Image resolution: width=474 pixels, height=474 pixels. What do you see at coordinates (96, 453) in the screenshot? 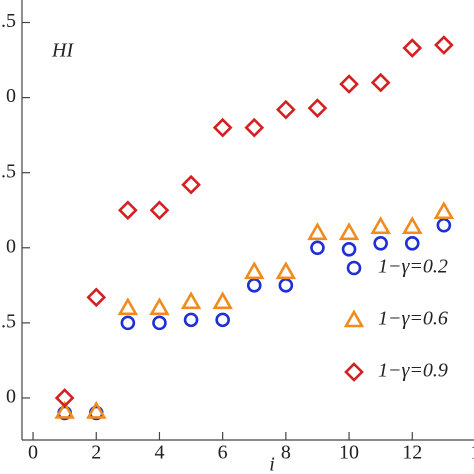
I see `x-tick-label: 2` at bounding box center [96, 453].